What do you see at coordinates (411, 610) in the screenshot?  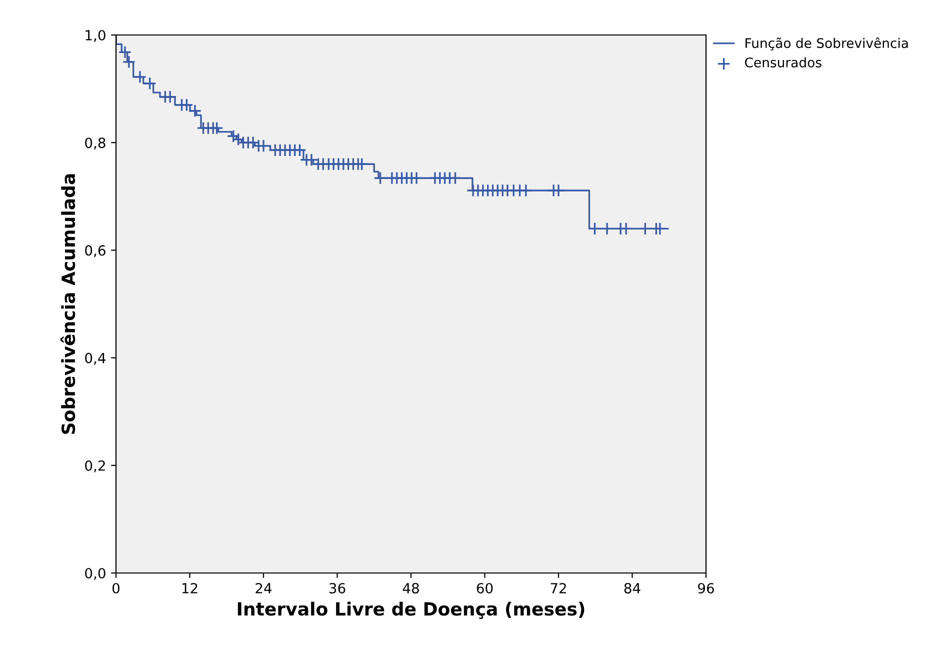 I see `x-axis-title: Intervalo Livre de Doença (meses)` at bounding box center [411, 610].